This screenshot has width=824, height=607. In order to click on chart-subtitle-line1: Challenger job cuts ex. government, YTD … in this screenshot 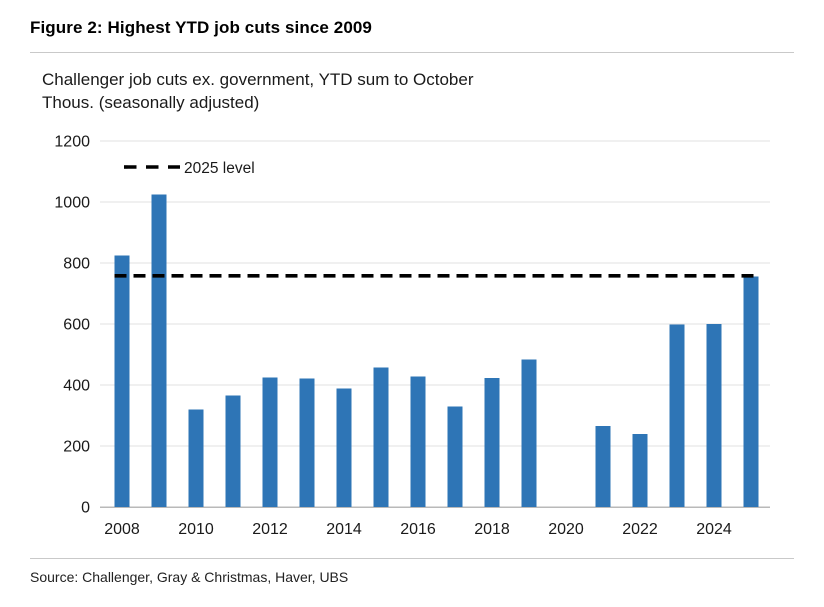, I will do `click(258, 79)`.